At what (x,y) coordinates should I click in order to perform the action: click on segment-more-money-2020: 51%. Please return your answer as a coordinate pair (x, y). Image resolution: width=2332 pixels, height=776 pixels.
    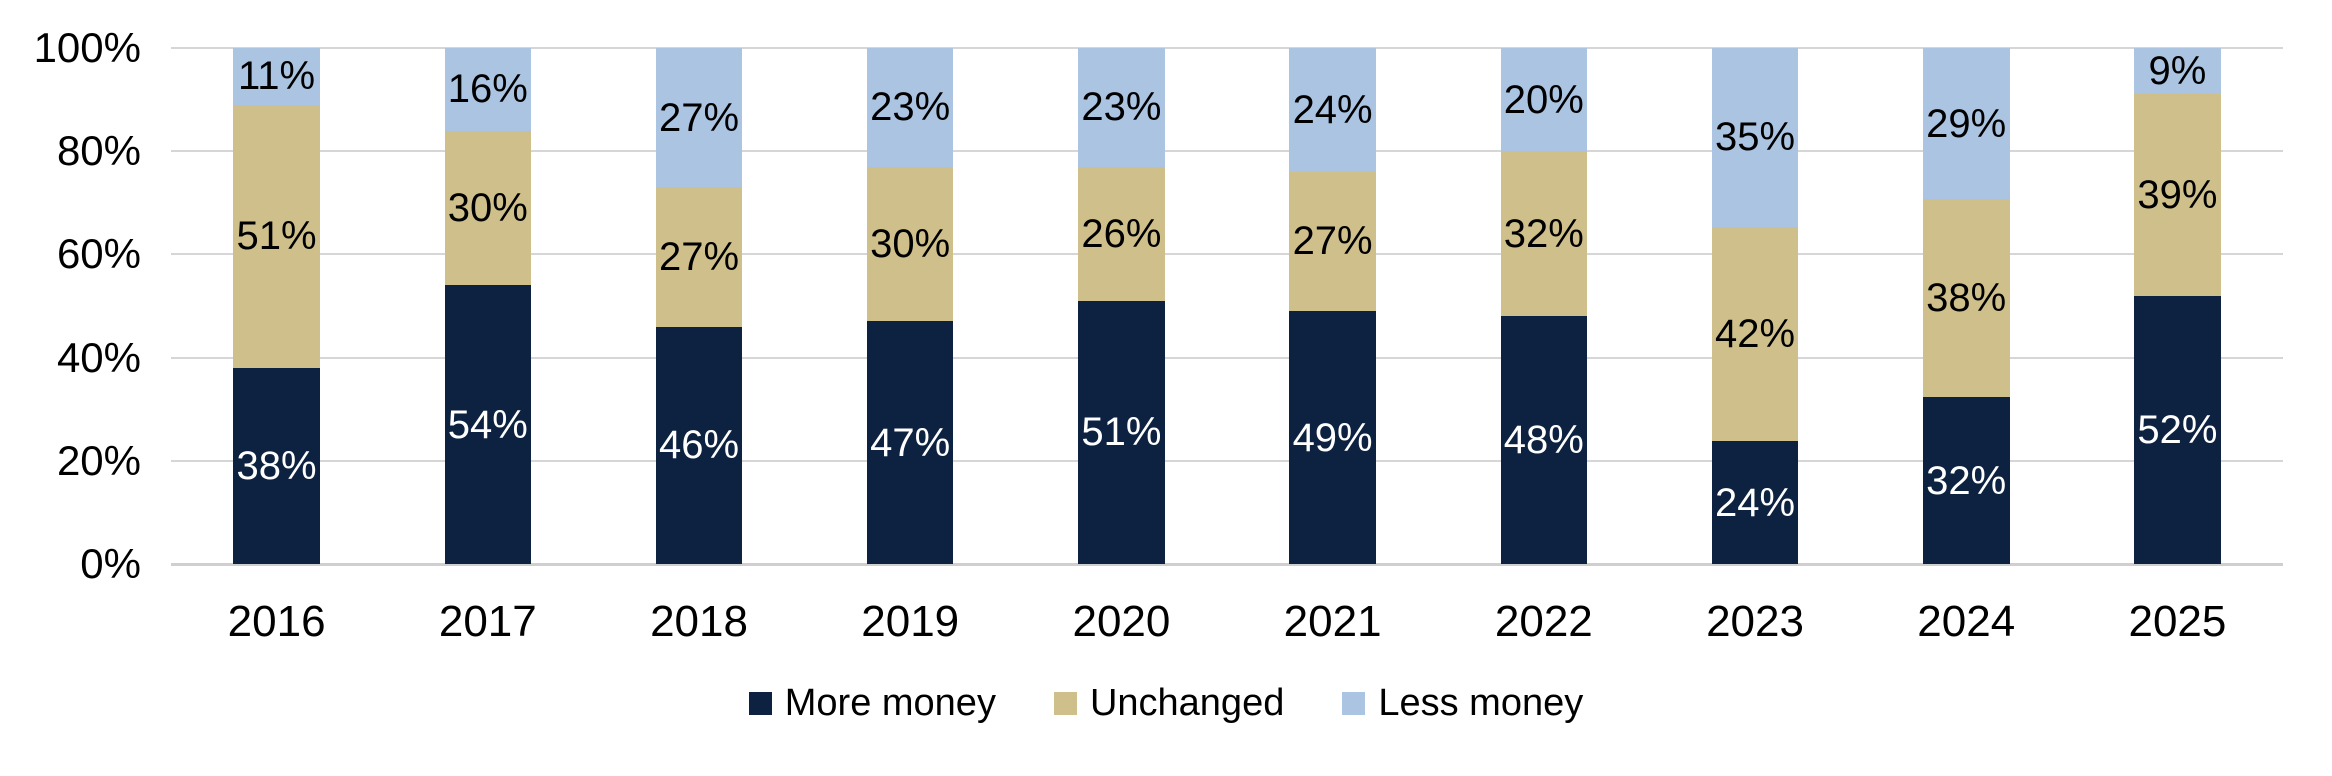
    Looking at the image, I should click on (1121, 432).